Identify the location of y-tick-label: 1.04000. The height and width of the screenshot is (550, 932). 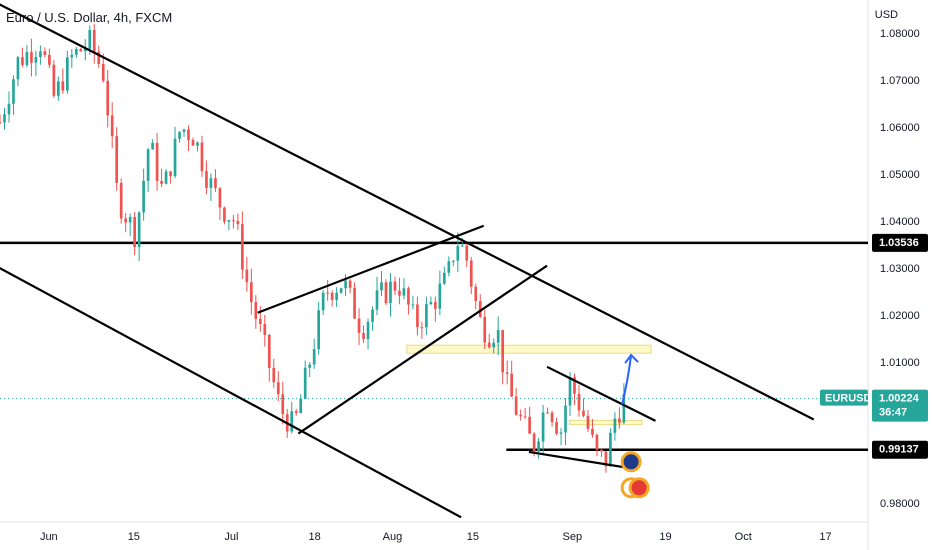
(900, 222).